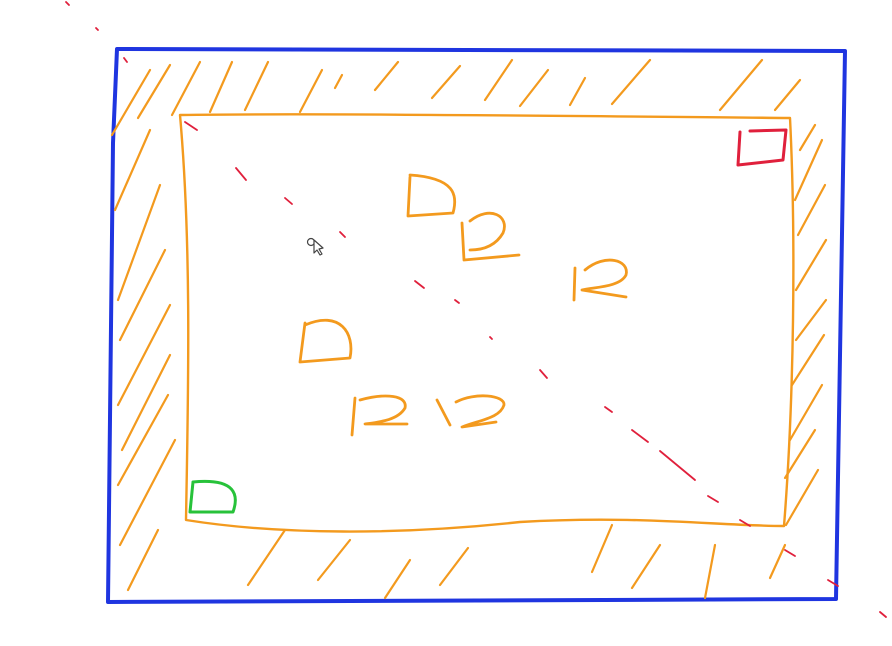 The width and height of the screenshot is (892, 646). What do you see at coordinates (315, 246) in the screenshot?
I see `cursor-icon` at bounding box center [315, 246].